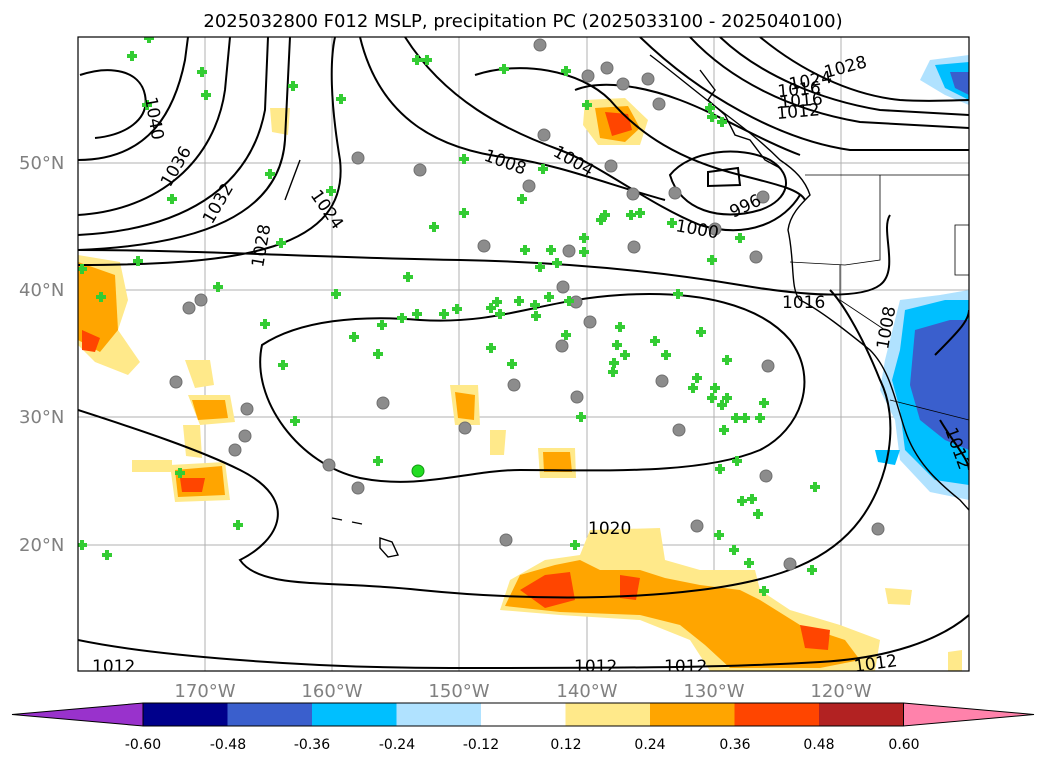  I want to click on isobar-1020-inner, so click(532, 388).